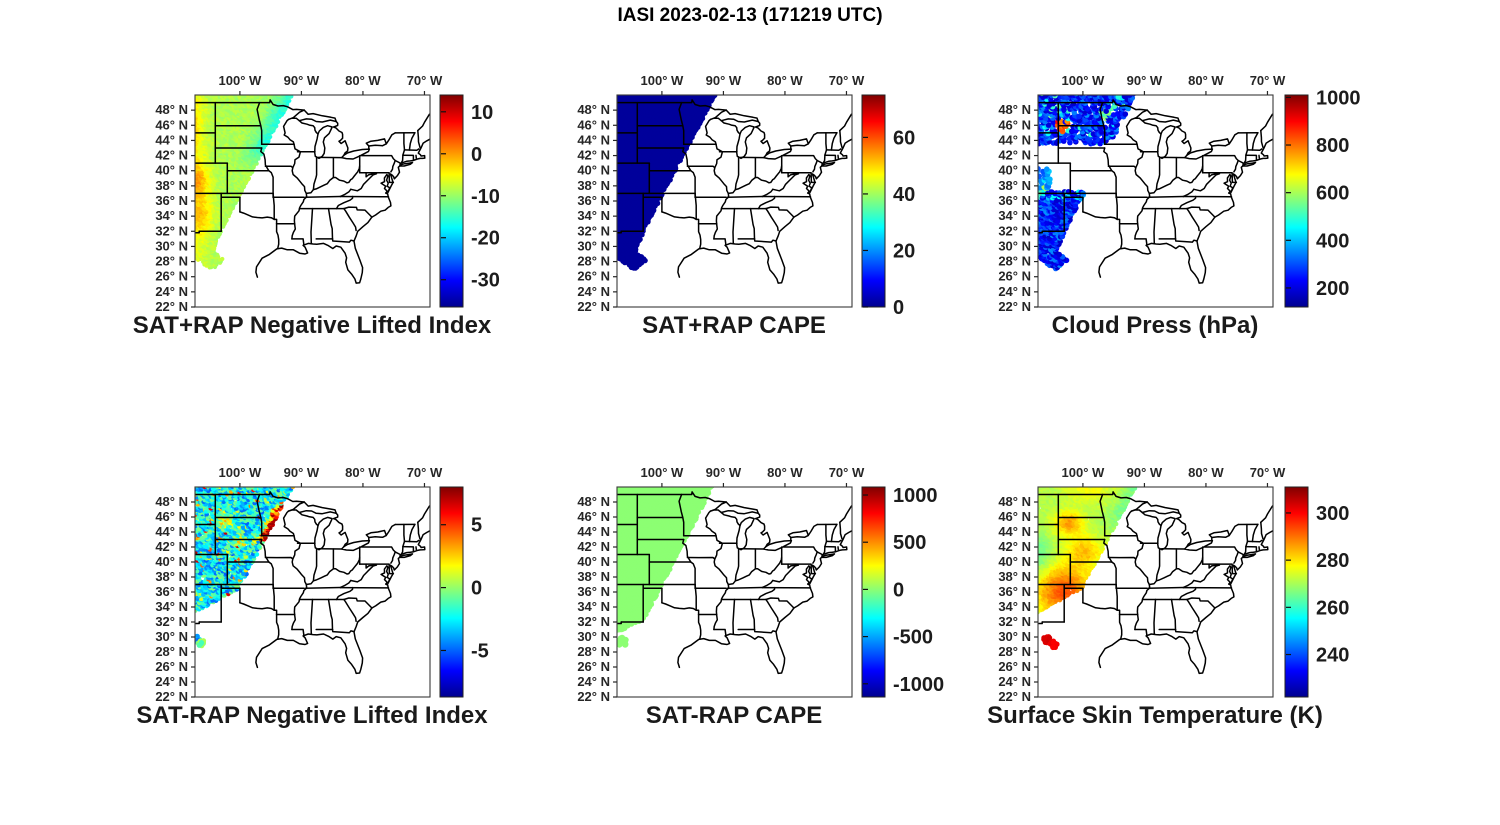  Describe the element at coordinates (909, 543) in the screenshot. I see `colorbar-tick-label: 500` at that location.